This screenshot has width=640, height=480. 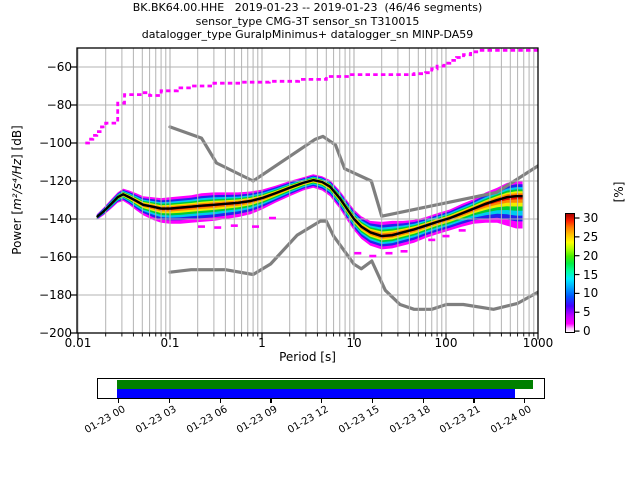 I want to click on x-tick-label: 100, so click(x=446, y=343).